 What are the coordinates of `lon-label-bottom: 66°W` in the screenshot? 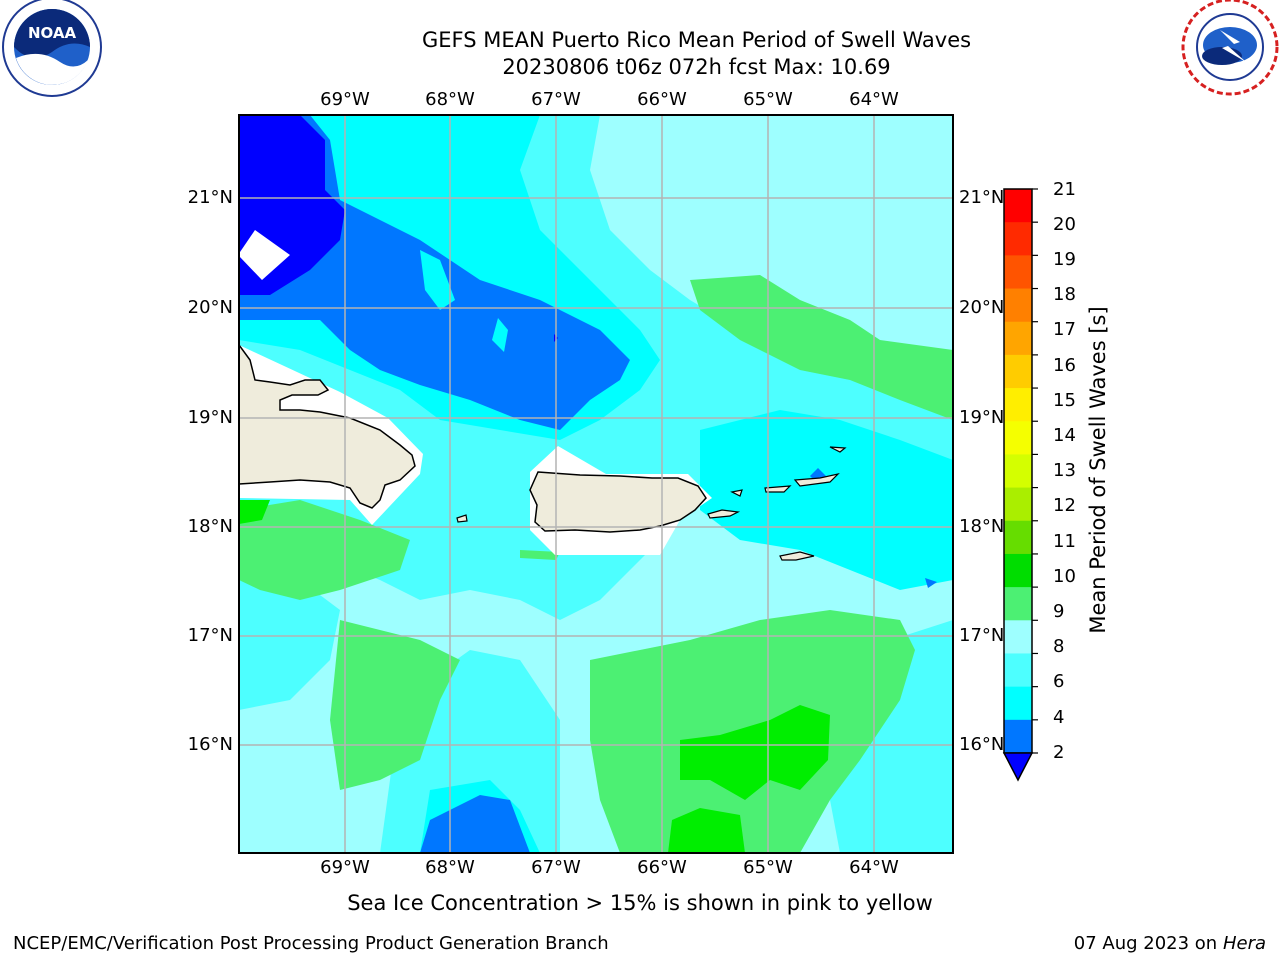 It's located at (662, 867).